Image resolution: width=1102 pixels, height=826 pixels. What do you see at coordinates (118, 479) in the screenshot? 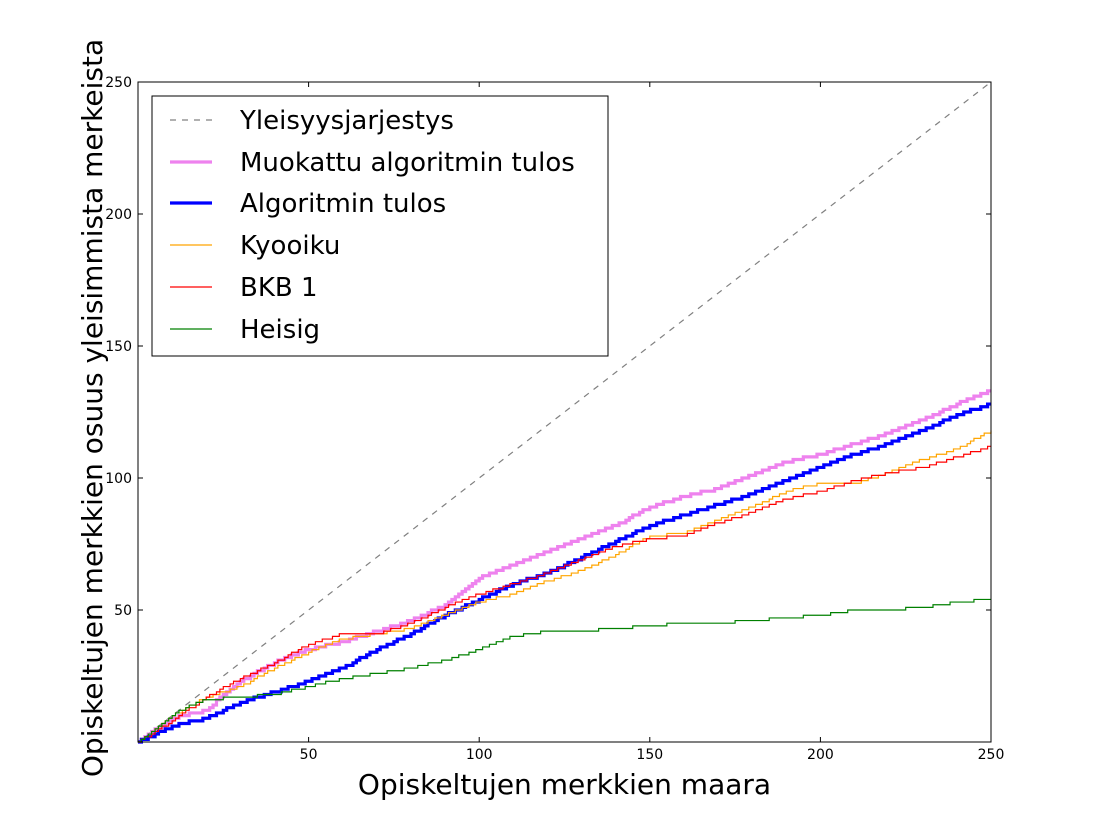
I see `y-tick-label: 100` at bounding box center [118, 479].